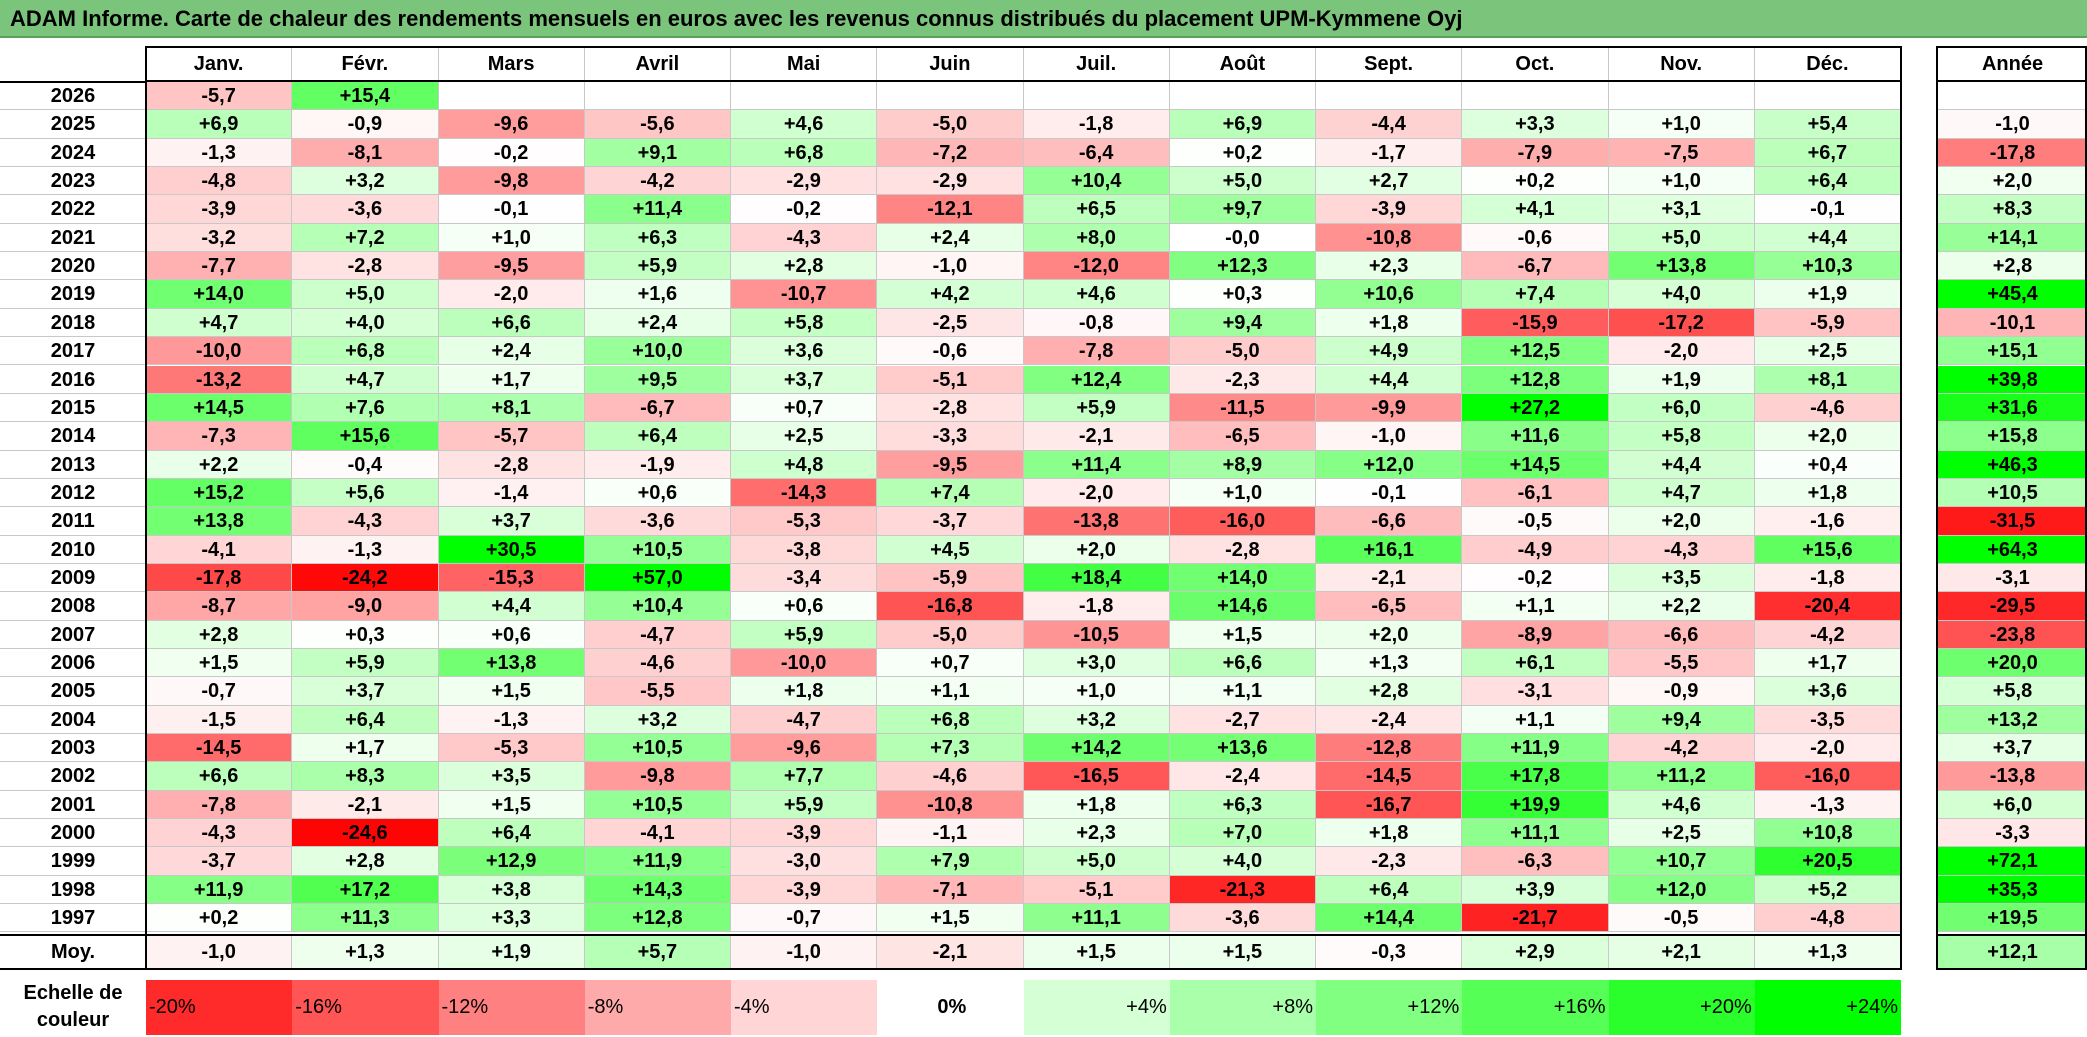 This screenshot has width=2087, height=1037. I want to click on heatmap-cell: +14,3, so click(657, 890).